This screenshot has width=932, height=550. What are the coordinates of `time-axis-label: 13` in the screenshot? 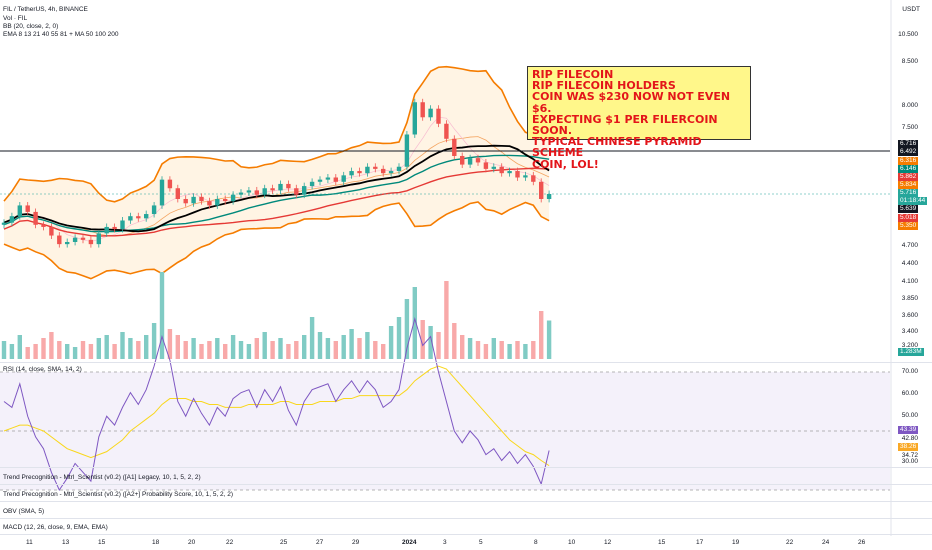 It's located at (66, 542).